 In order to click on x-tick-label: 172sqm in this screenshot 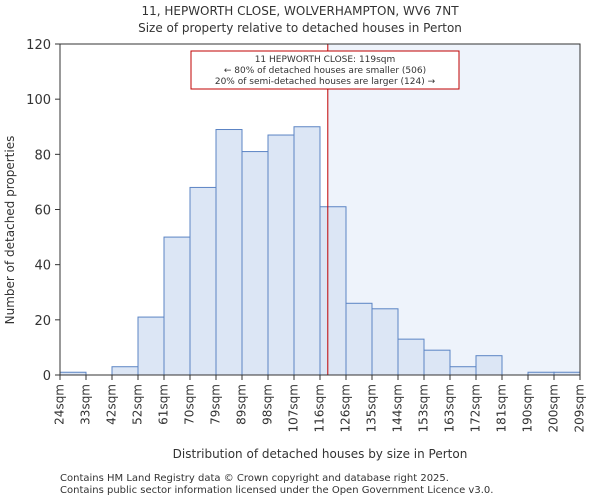, I will do `click(476, 408)`.